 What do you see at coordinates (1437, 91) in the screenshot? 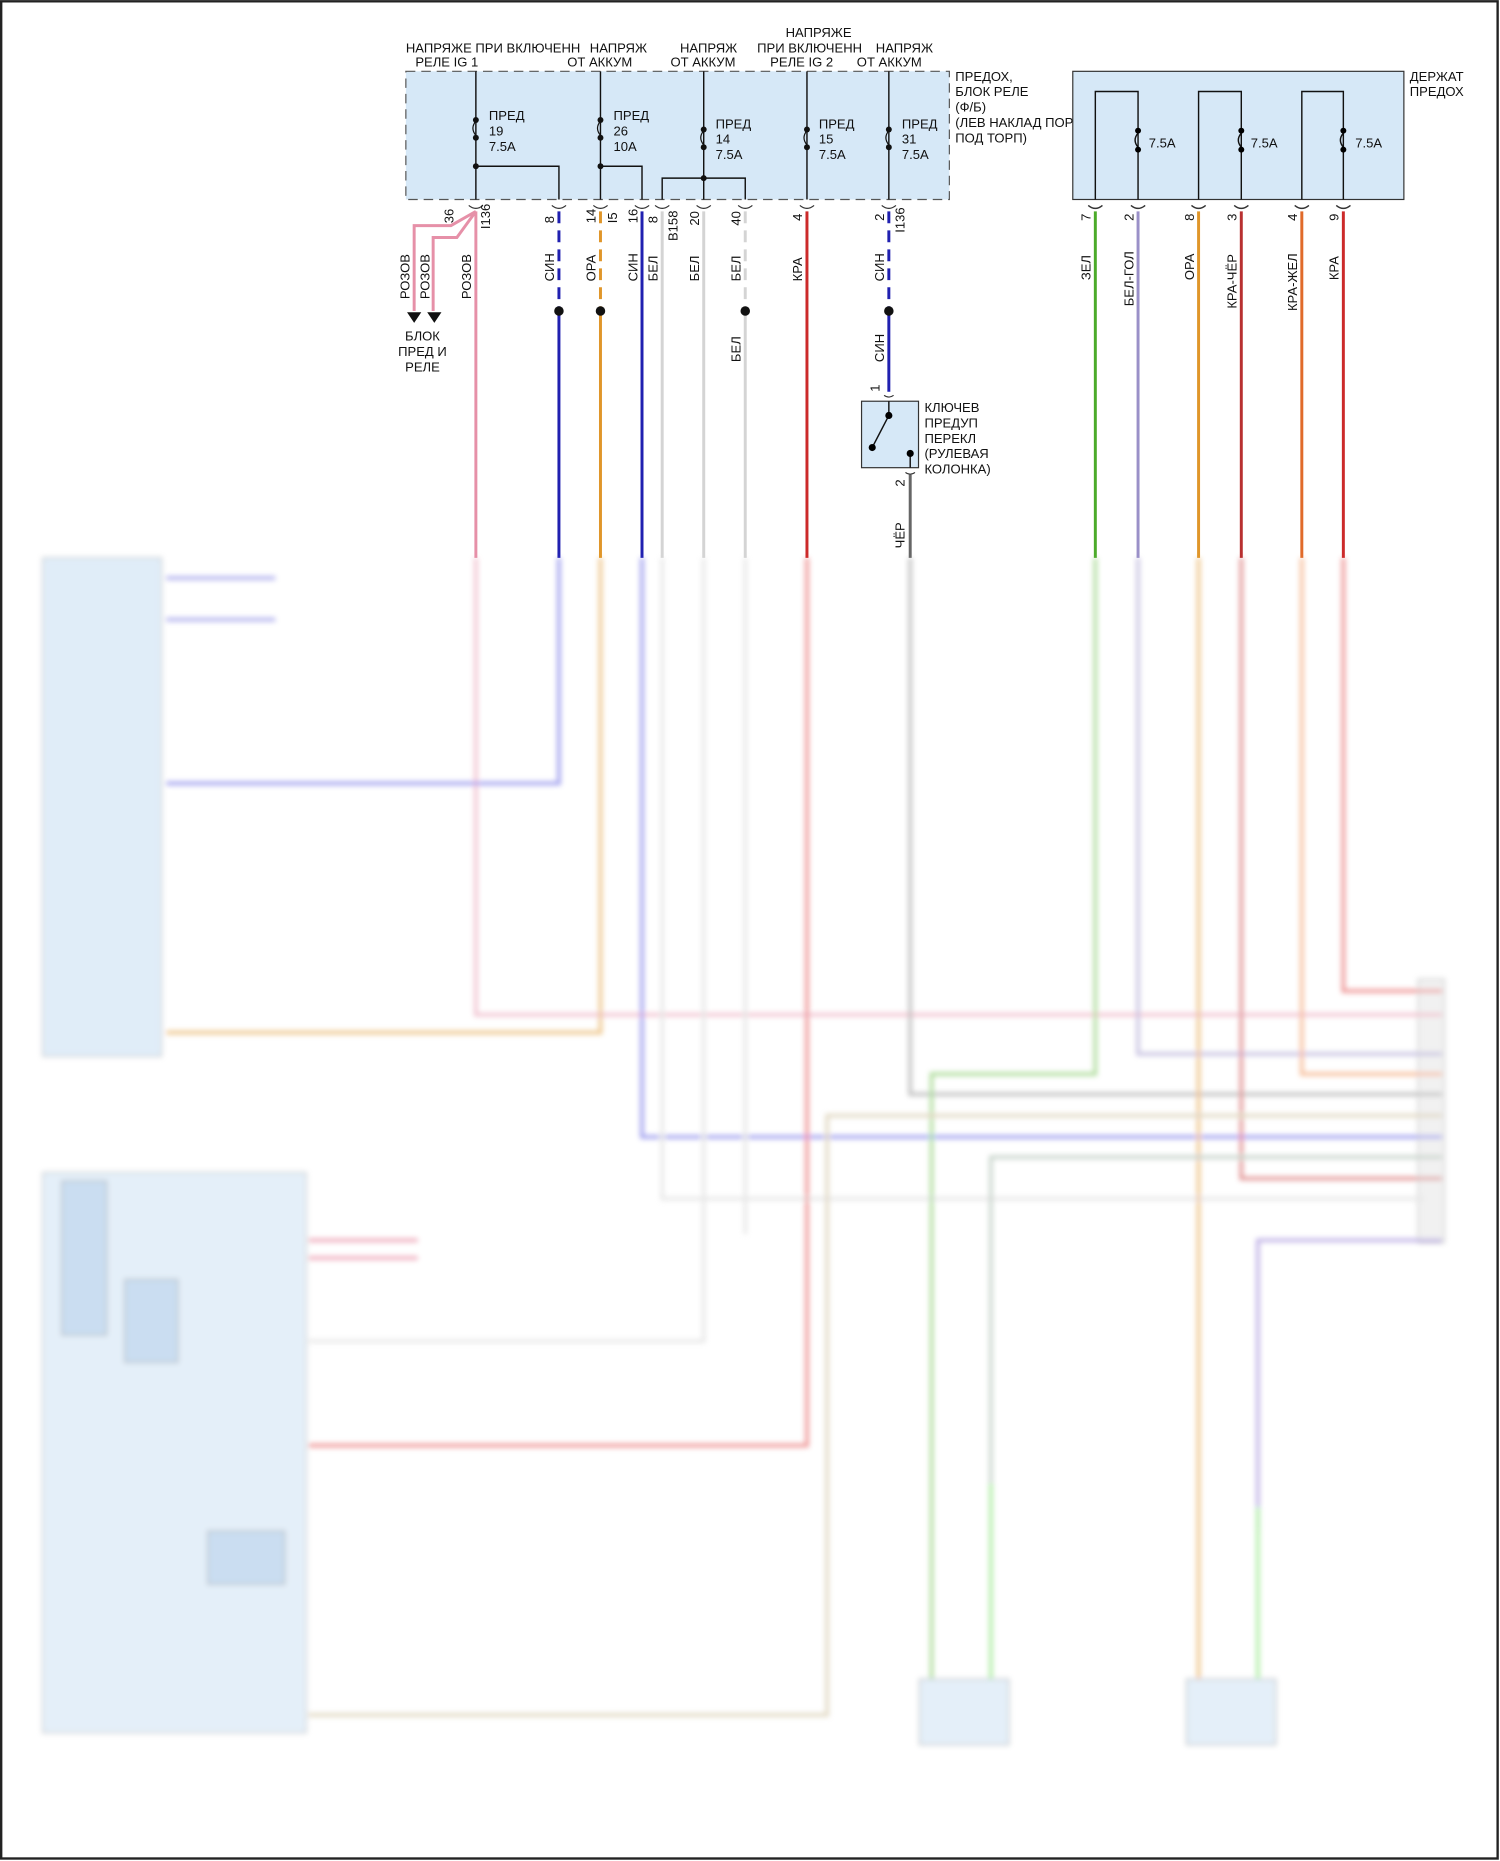
I see `holder-title: ПРЕДОХ` at bounding box center [1437, 91].